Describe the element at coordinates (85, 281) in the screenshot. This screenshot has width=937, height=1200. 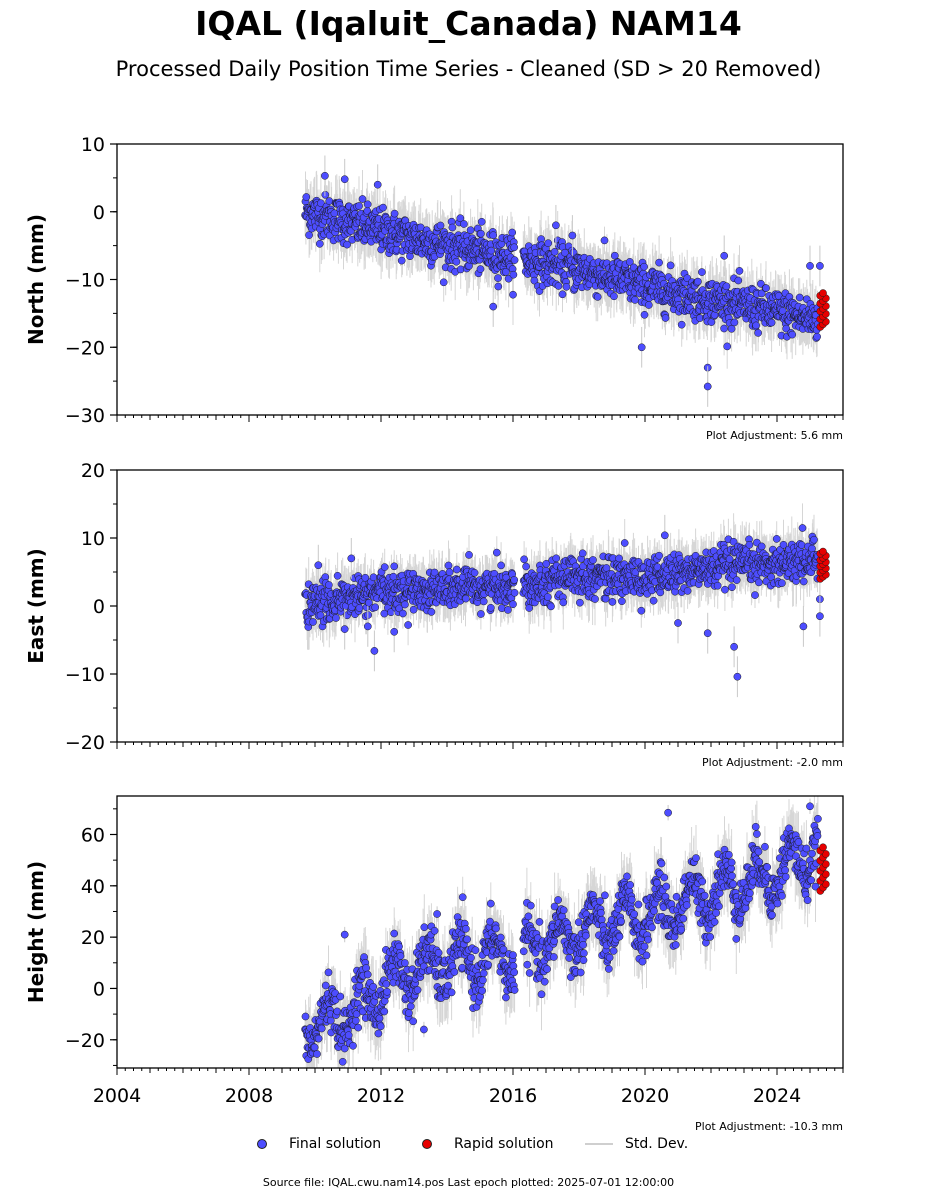
I see `y-tick-label: −10` at that location.